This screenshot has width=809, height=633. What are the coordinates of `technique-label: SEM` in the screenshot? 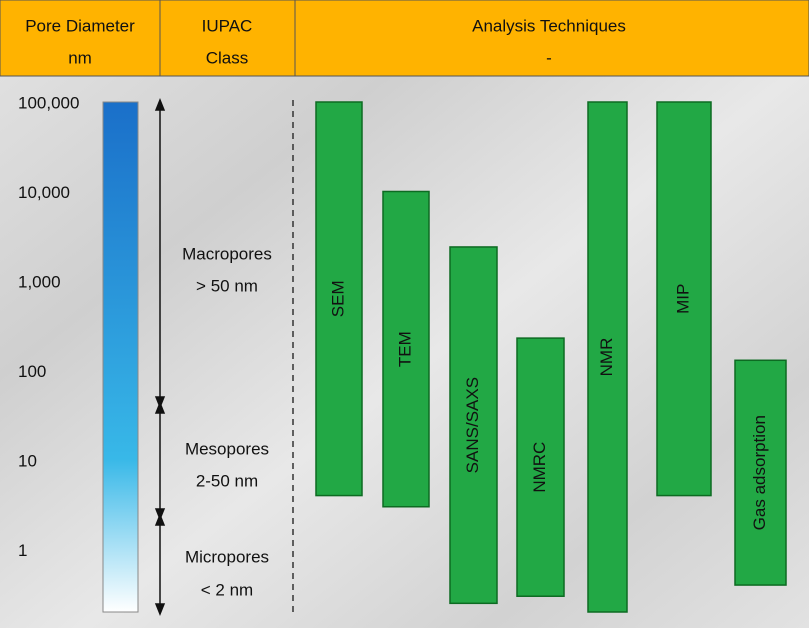 It's located at (337, 298).